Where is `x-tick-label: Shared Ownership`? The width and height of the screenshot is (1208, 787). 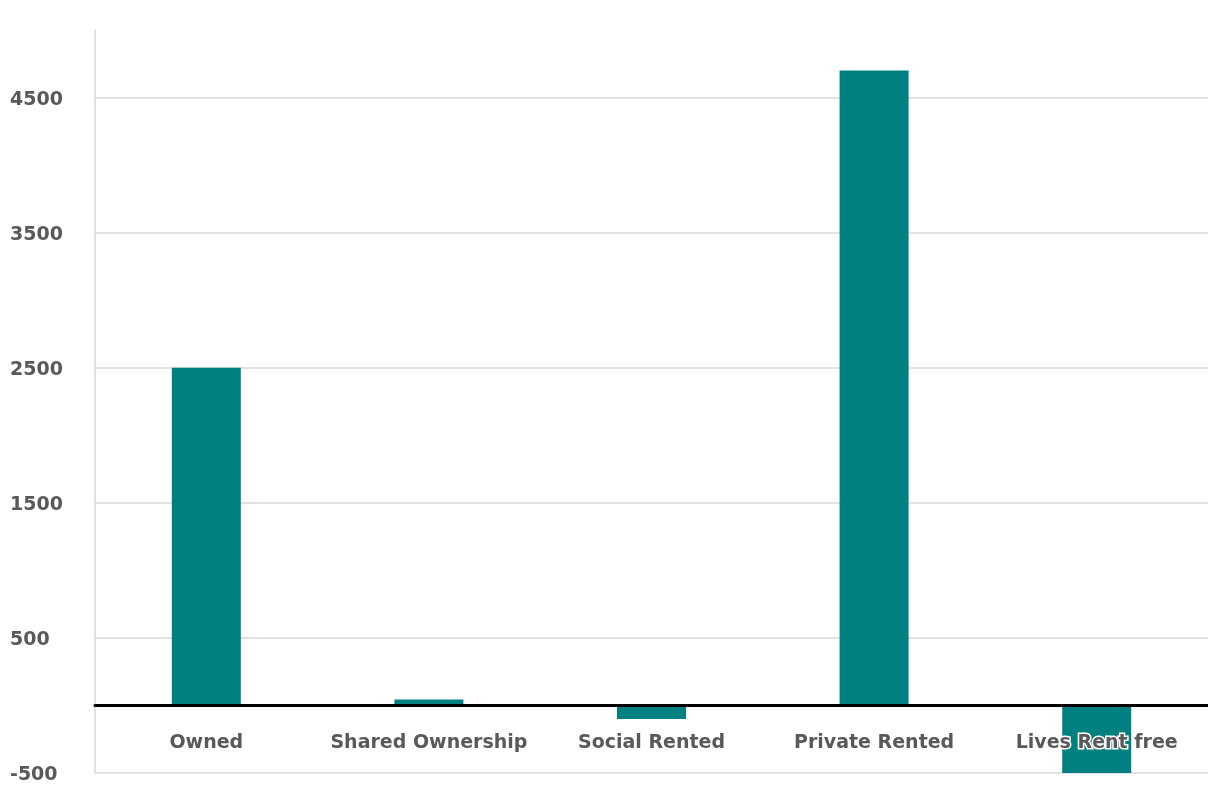
x-tick-label: Shared Ownership is located at coordinates (429, 740).